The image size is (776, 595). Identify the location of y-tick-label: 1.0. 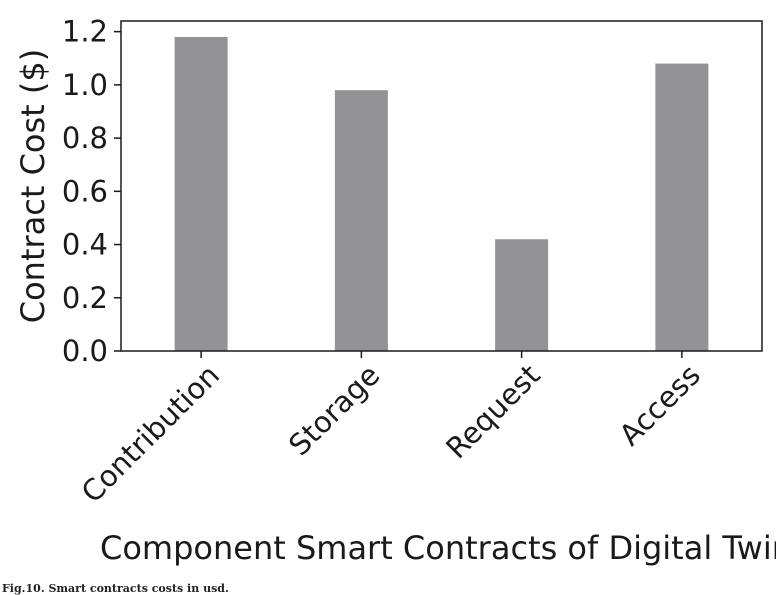
(85, 85).